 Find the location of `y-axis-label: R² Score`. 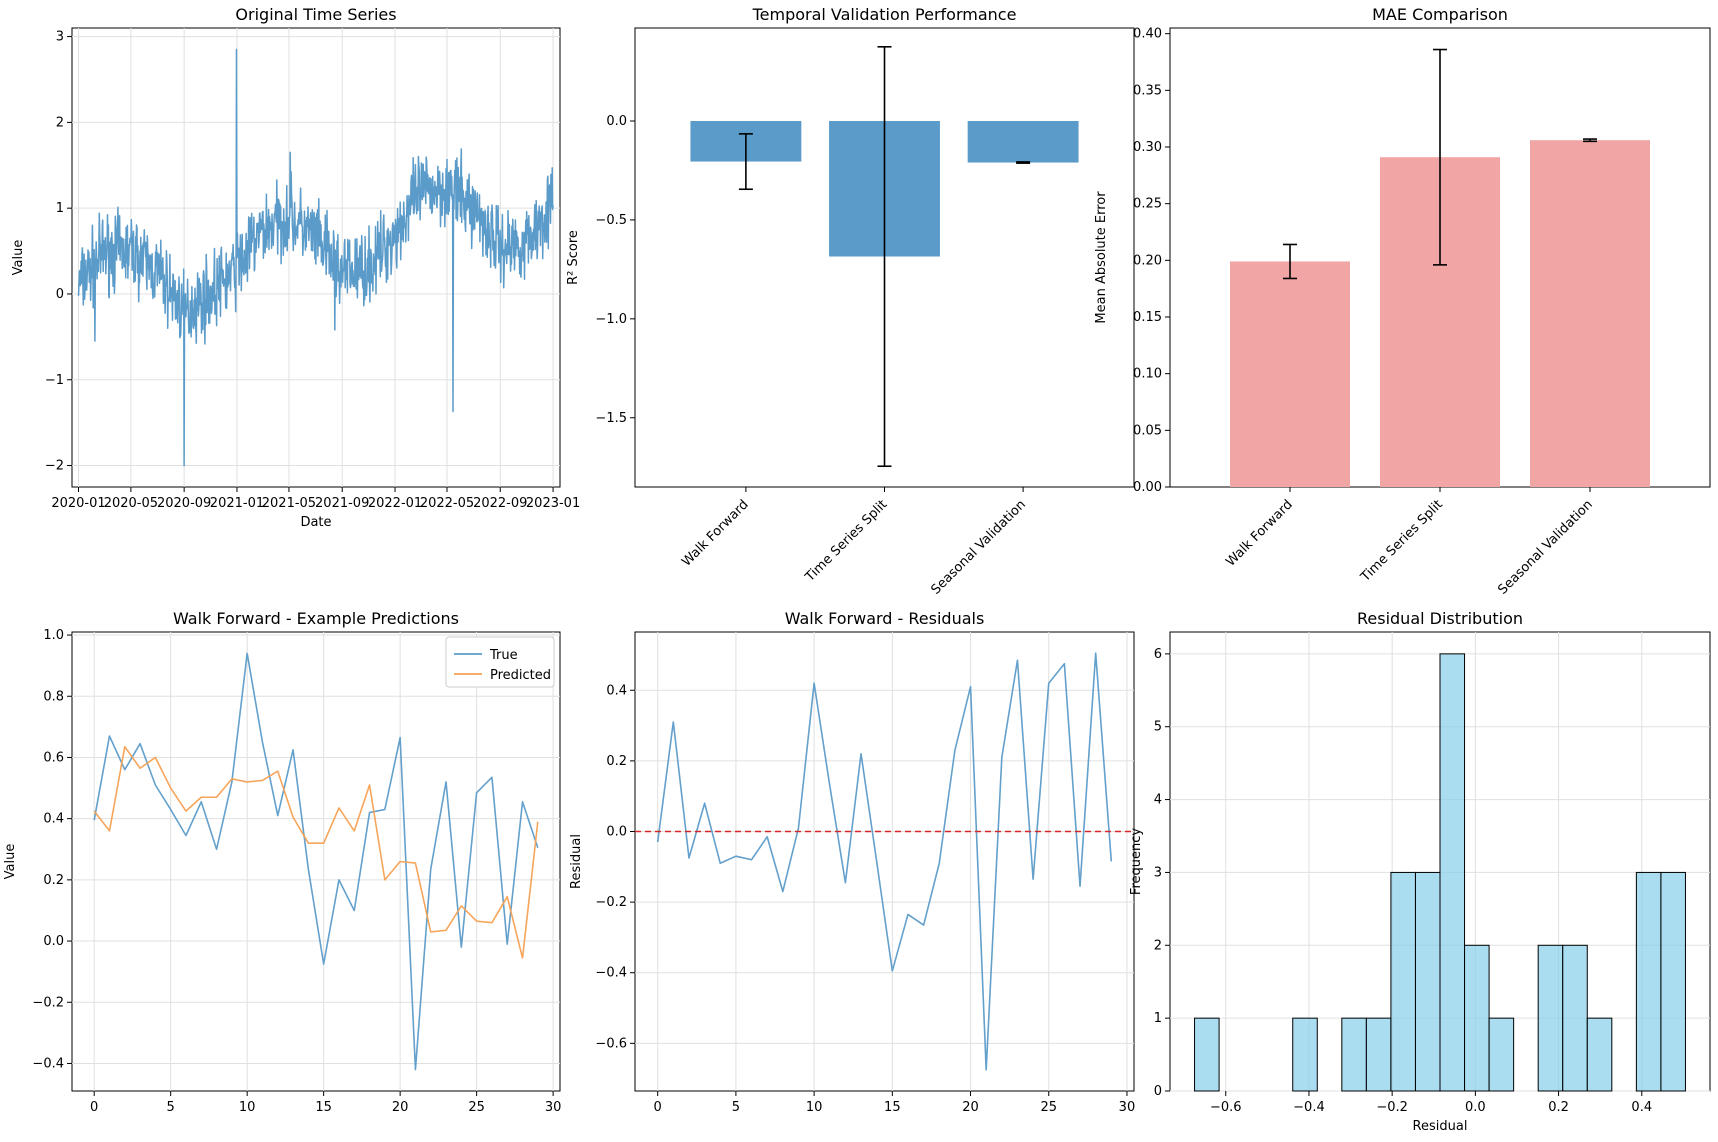

y-axis-label: R² Score is located at coordinates (573, 257).